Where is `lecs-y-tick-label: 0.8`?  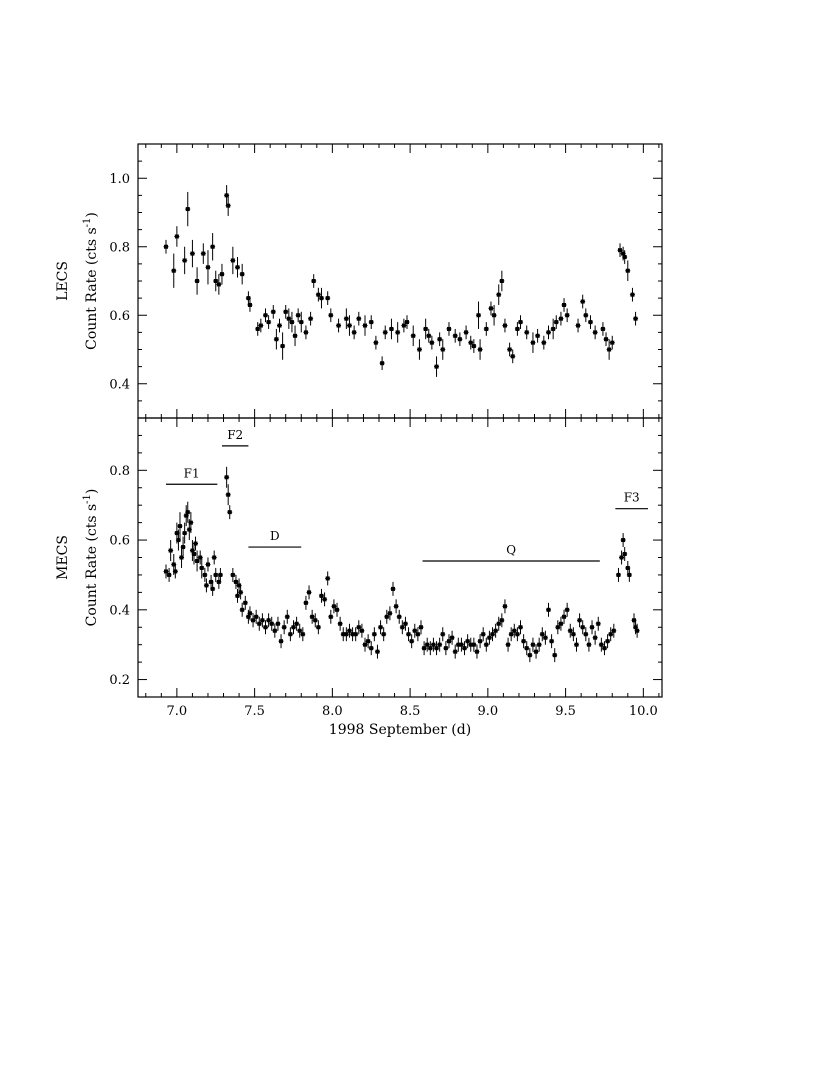 lecs-y-tick-label: 0.8 is located at coordinates (119, 247).